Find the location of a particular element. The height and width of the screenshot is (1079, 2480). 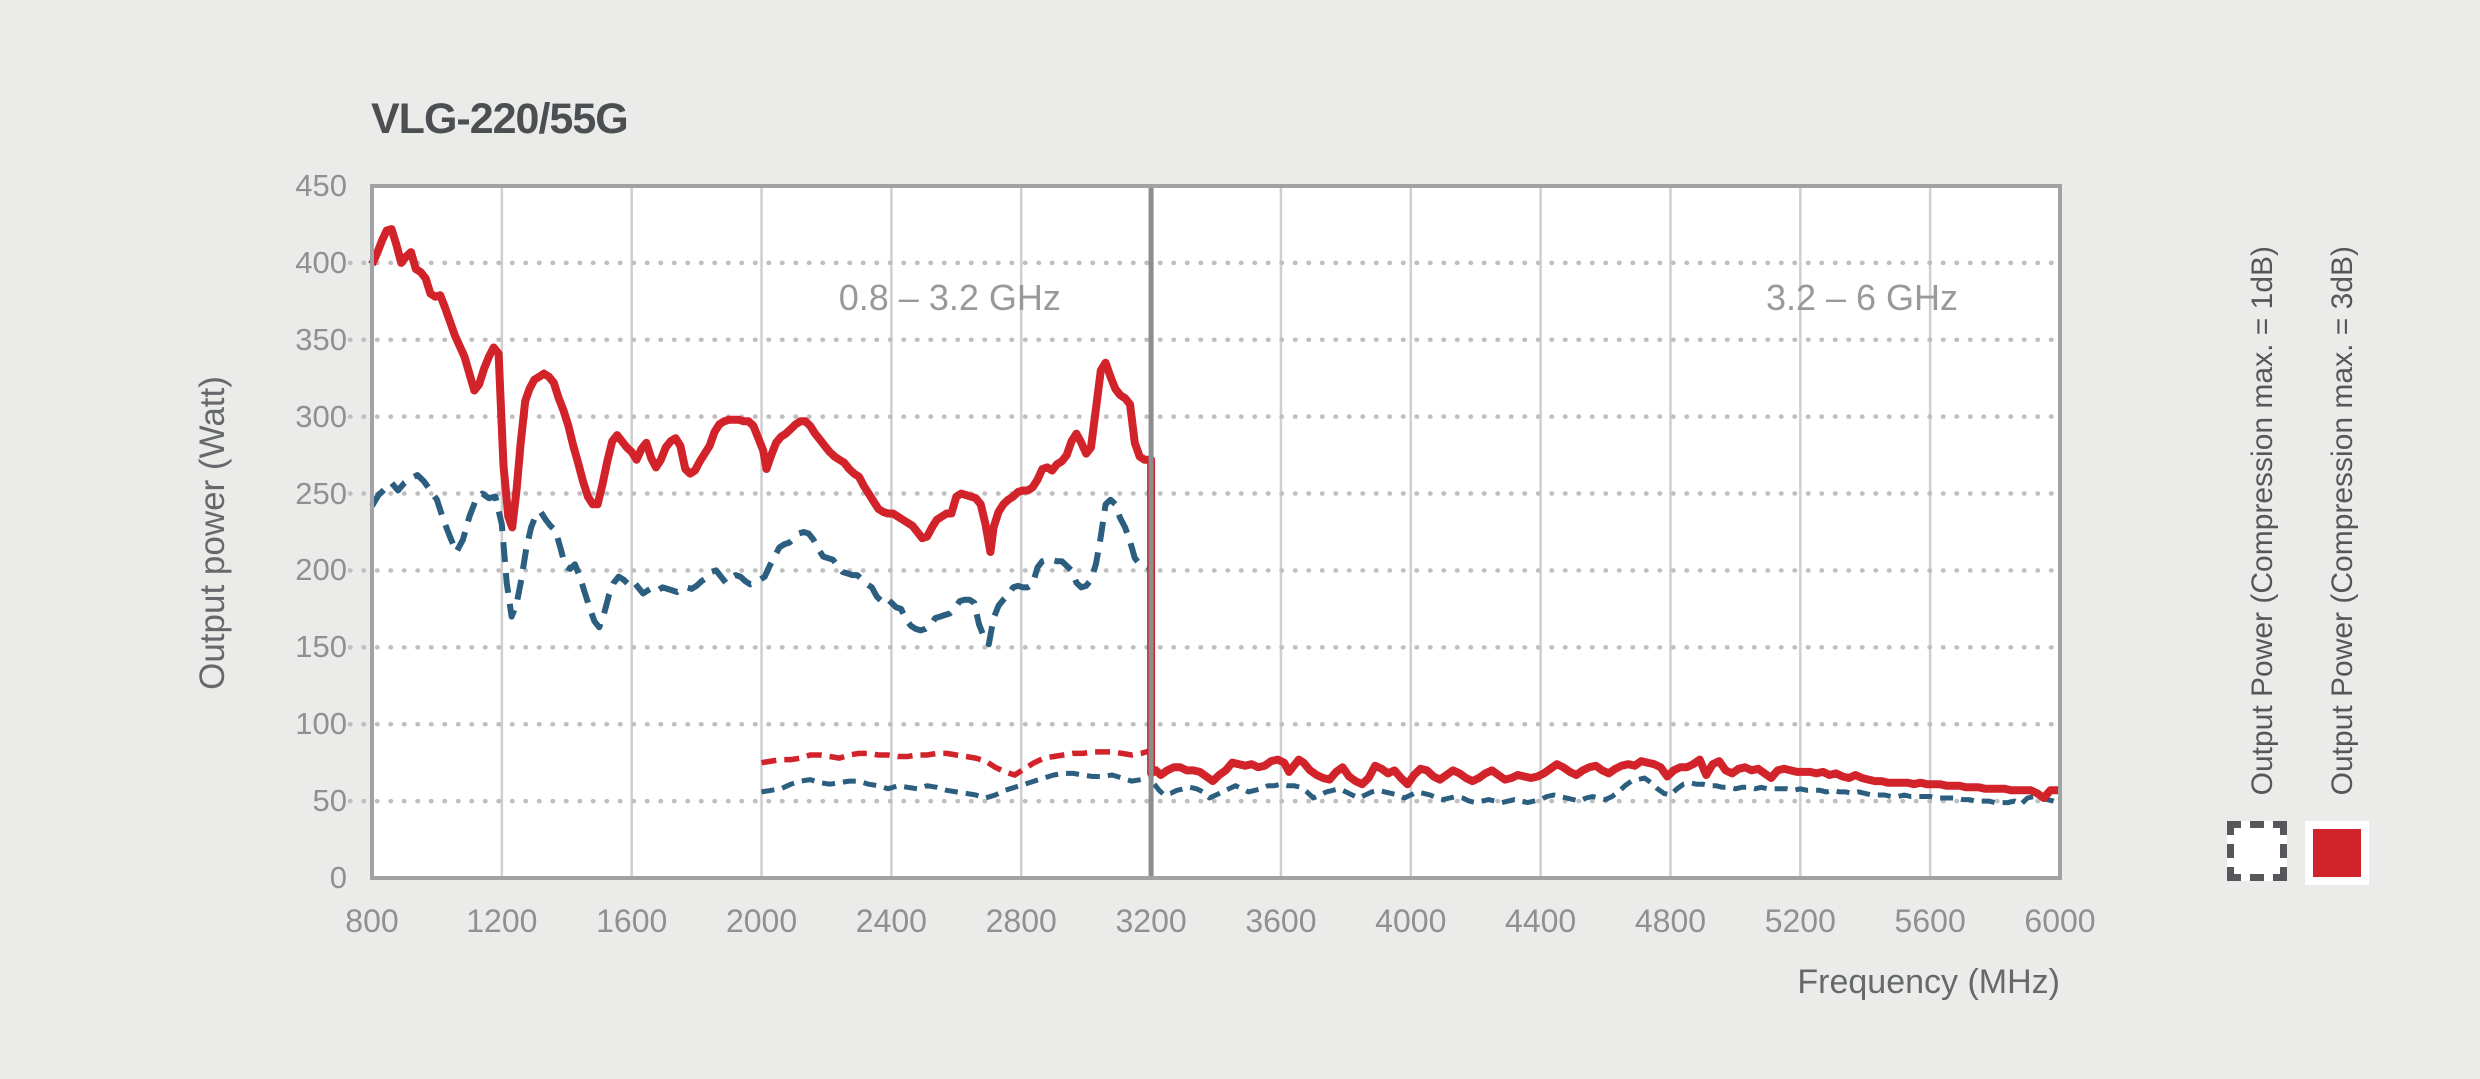

x-axis-title: Frequency (MHz) is located at coordinates (1928, 982).